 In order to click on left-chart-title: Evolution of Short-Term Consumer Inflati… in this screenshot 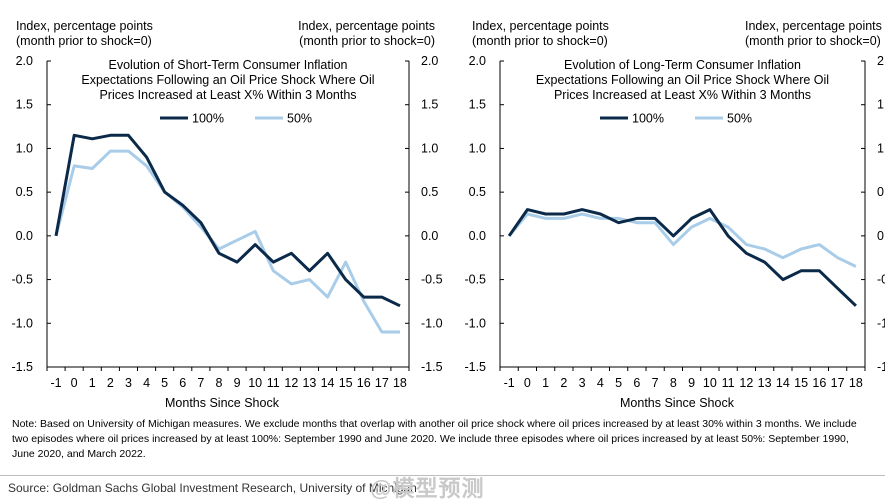, I will do `click(228, 80)`.